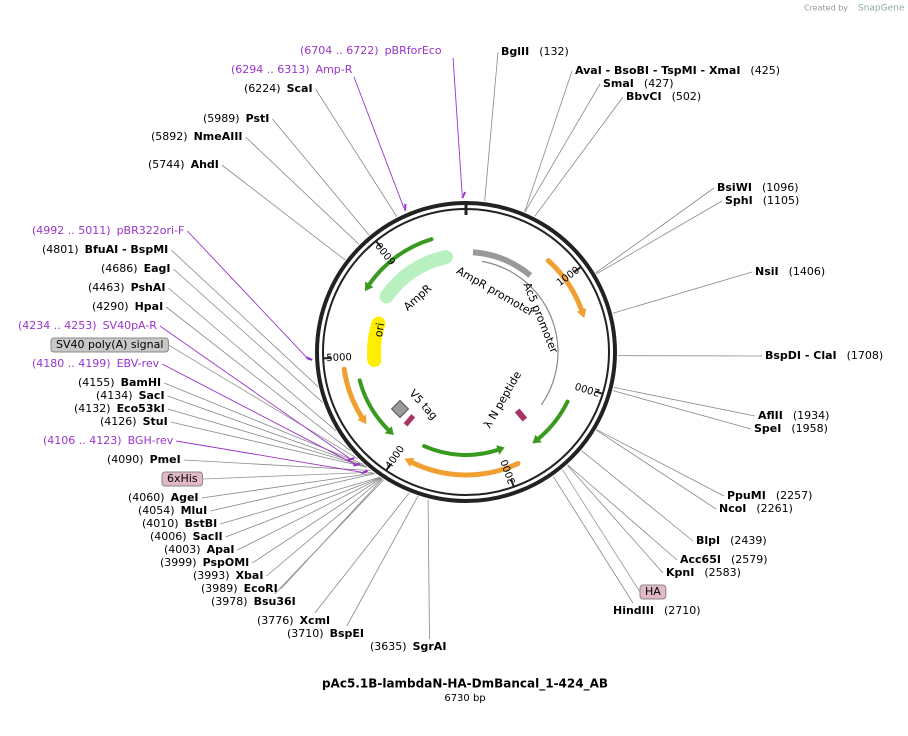 This screenshot has width=908, height=736. I want to click on ori-arrow, so click(376, 342).